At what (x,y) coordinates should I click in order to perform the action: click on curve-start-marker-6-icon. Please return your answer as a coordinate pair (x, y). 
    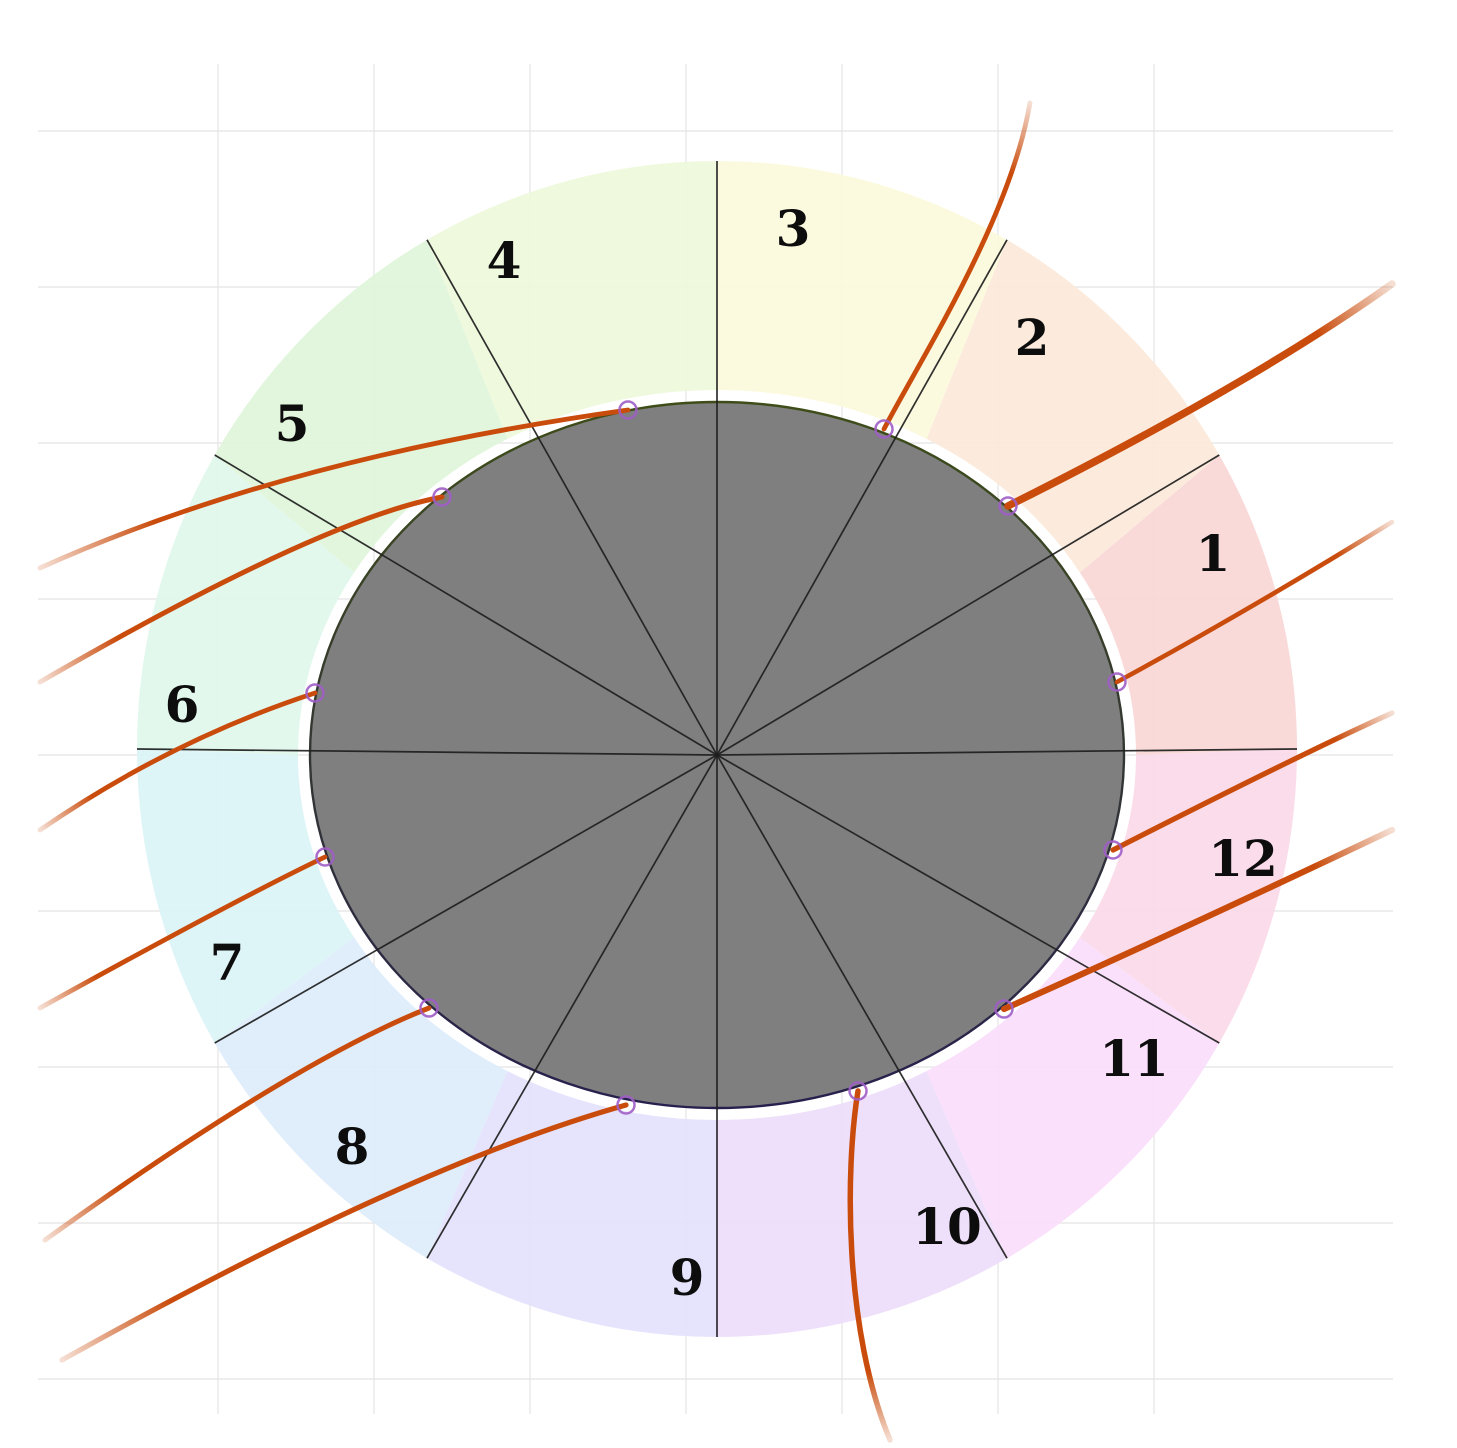
    Looking at the image, I should click on (315, 693).